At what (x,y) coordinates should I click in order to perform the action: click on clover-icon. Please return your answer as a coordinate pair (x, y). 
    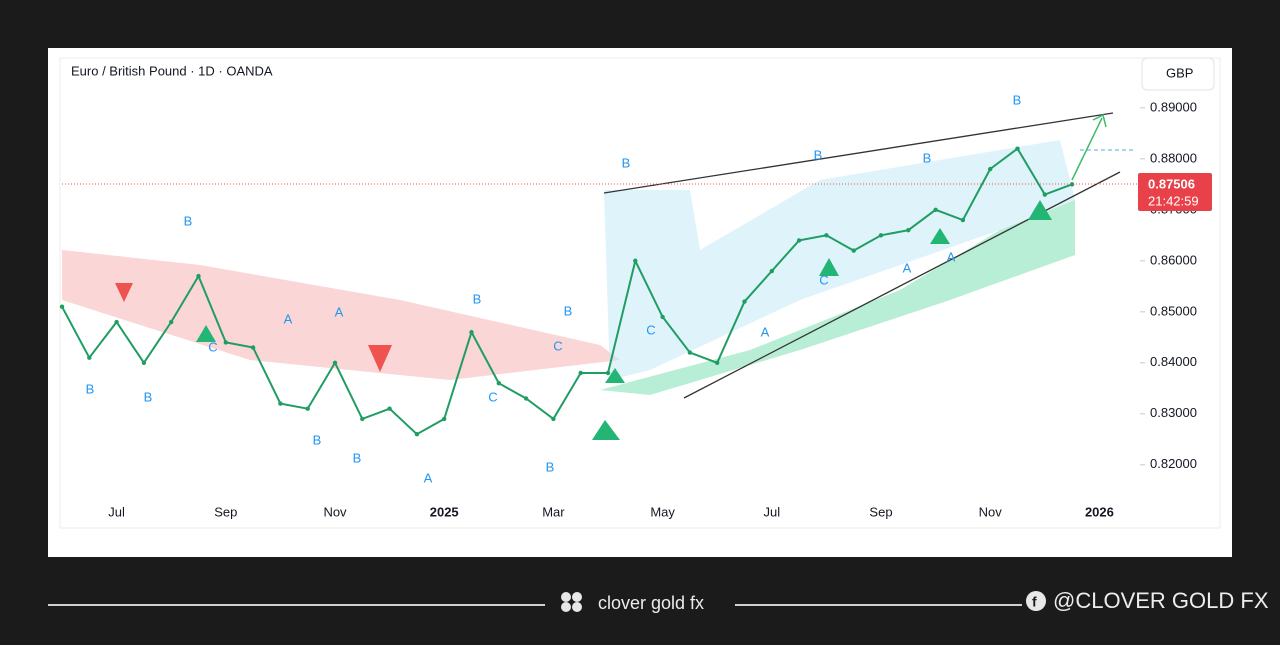
    Looking at the image, I should click on (571, 602).